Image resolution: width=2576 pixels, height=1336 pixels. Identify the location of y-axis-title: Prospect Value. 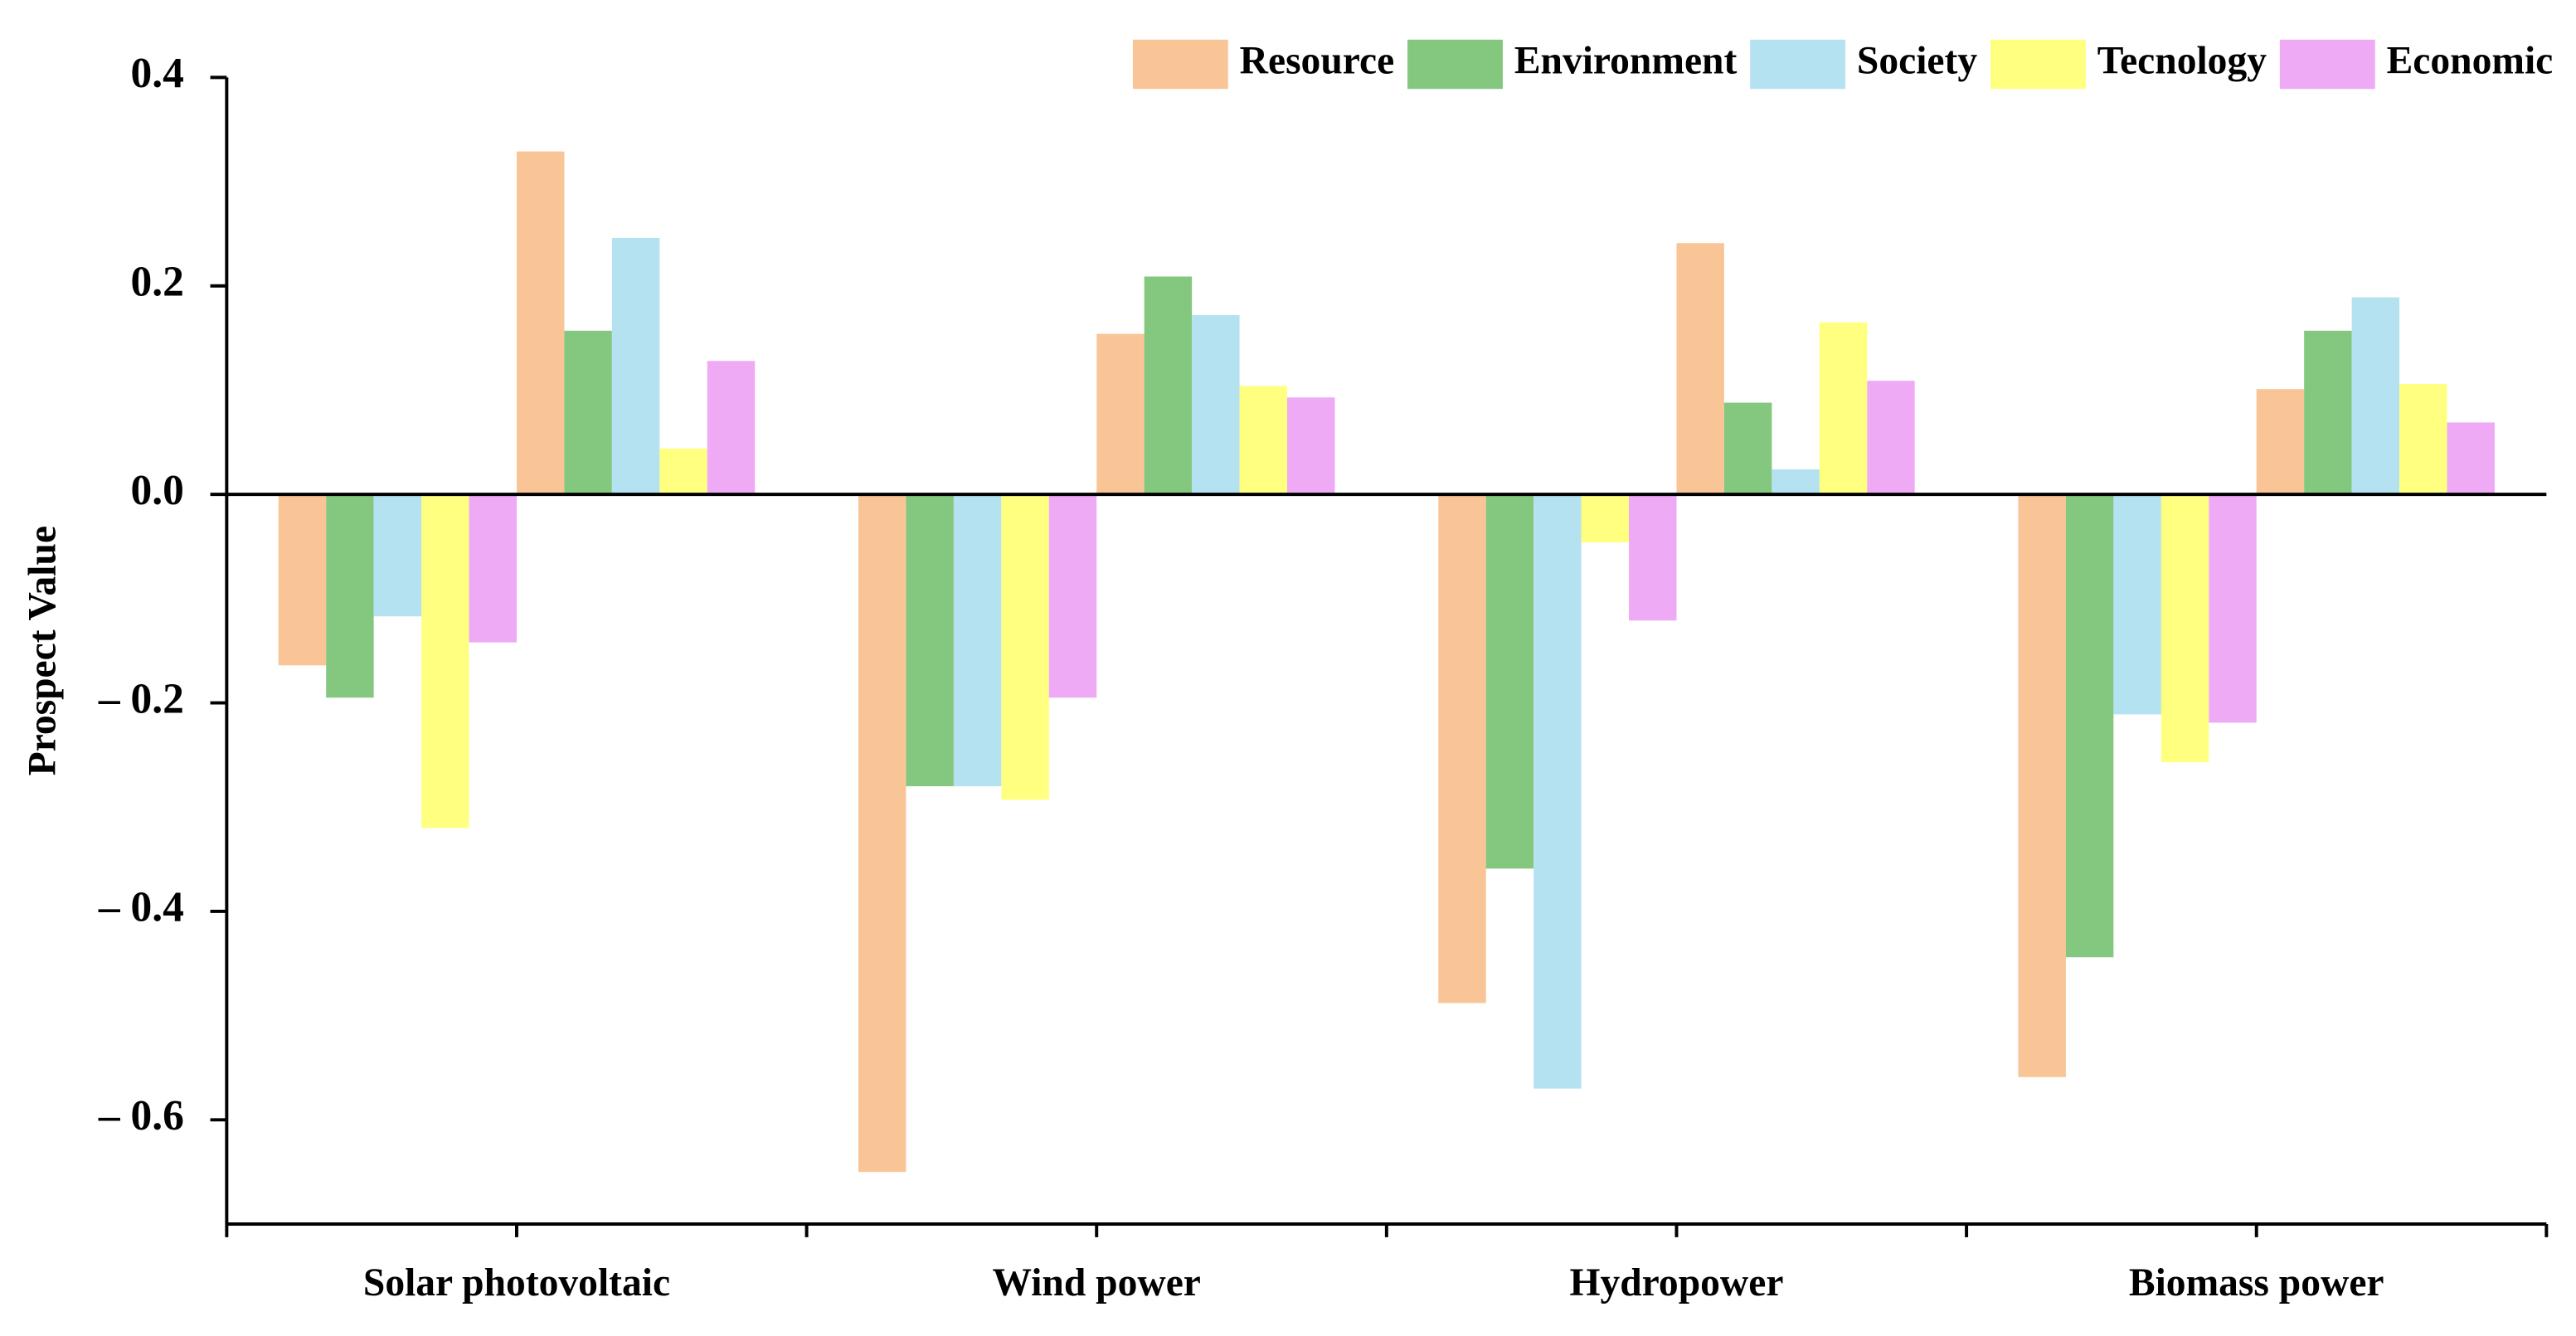
(43, 650).